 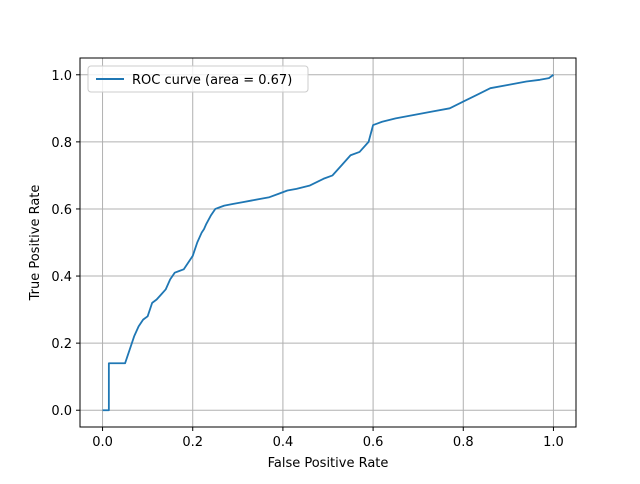 What do you see at coordinates (328, 463) in the screenshot?
I see `x-axis-label: False Positive Rate` at bounding box center [328, 463].